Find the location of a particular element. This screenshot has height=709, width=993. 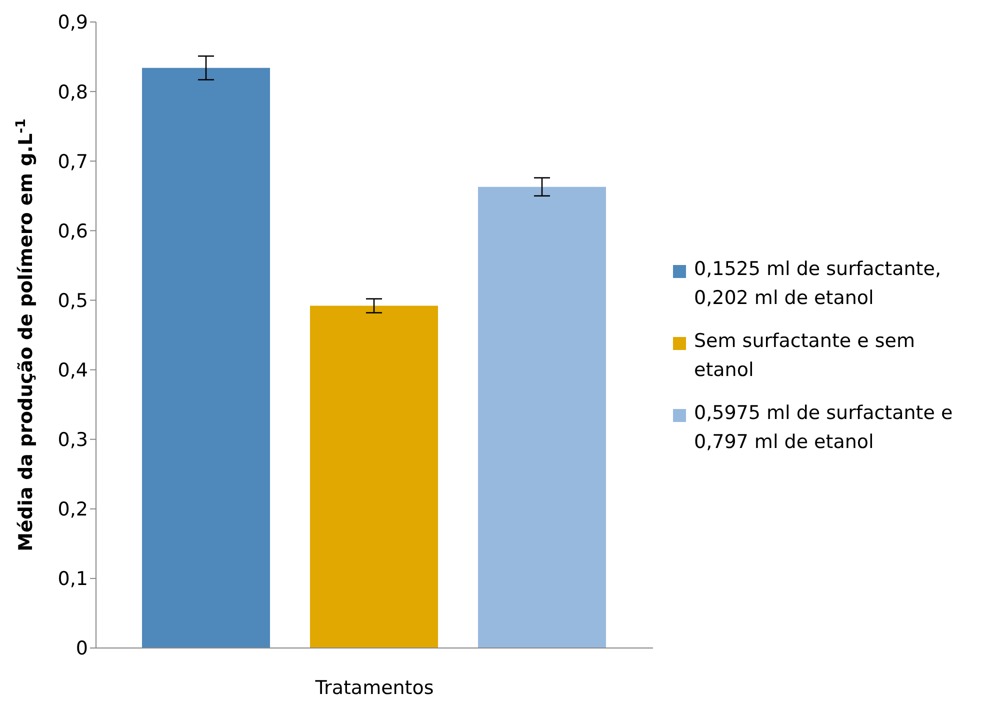

y-tick-label: 0 is located at coordinates (82, 649).